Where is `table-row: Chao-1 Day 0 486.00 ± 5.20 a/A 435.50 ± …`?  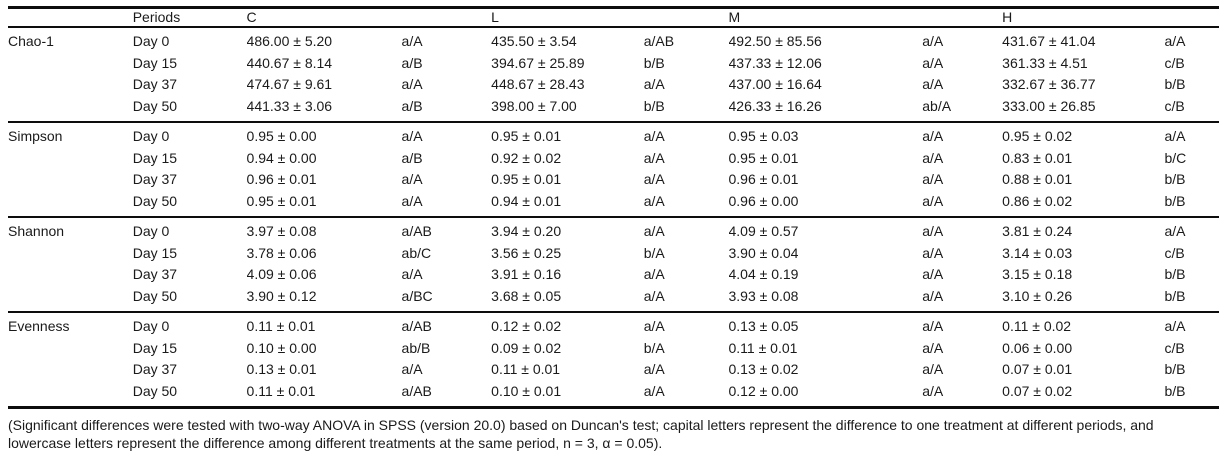
table-row: Chao-1 Day 0 486.00 ± 5.20 a/A 435.50 ± … is located at coordinates (613, 40).